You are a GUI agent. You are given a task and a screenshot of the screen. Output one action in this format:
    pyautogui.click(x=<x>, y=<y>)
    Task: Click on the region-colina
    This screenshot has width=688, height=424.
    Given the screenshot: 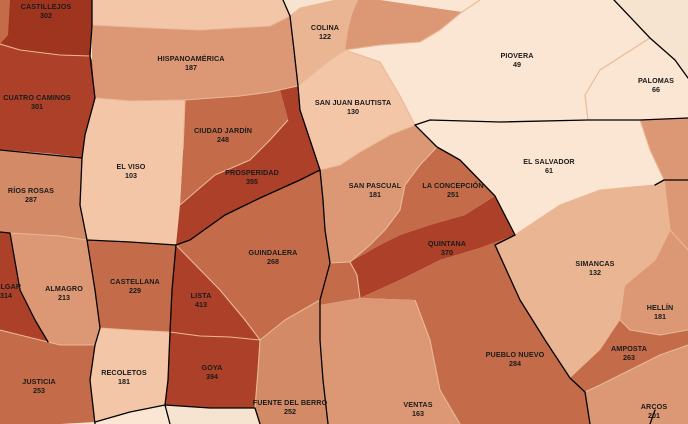 What is the action you would take?
    pyautogui.click(x=324, y=43)
    